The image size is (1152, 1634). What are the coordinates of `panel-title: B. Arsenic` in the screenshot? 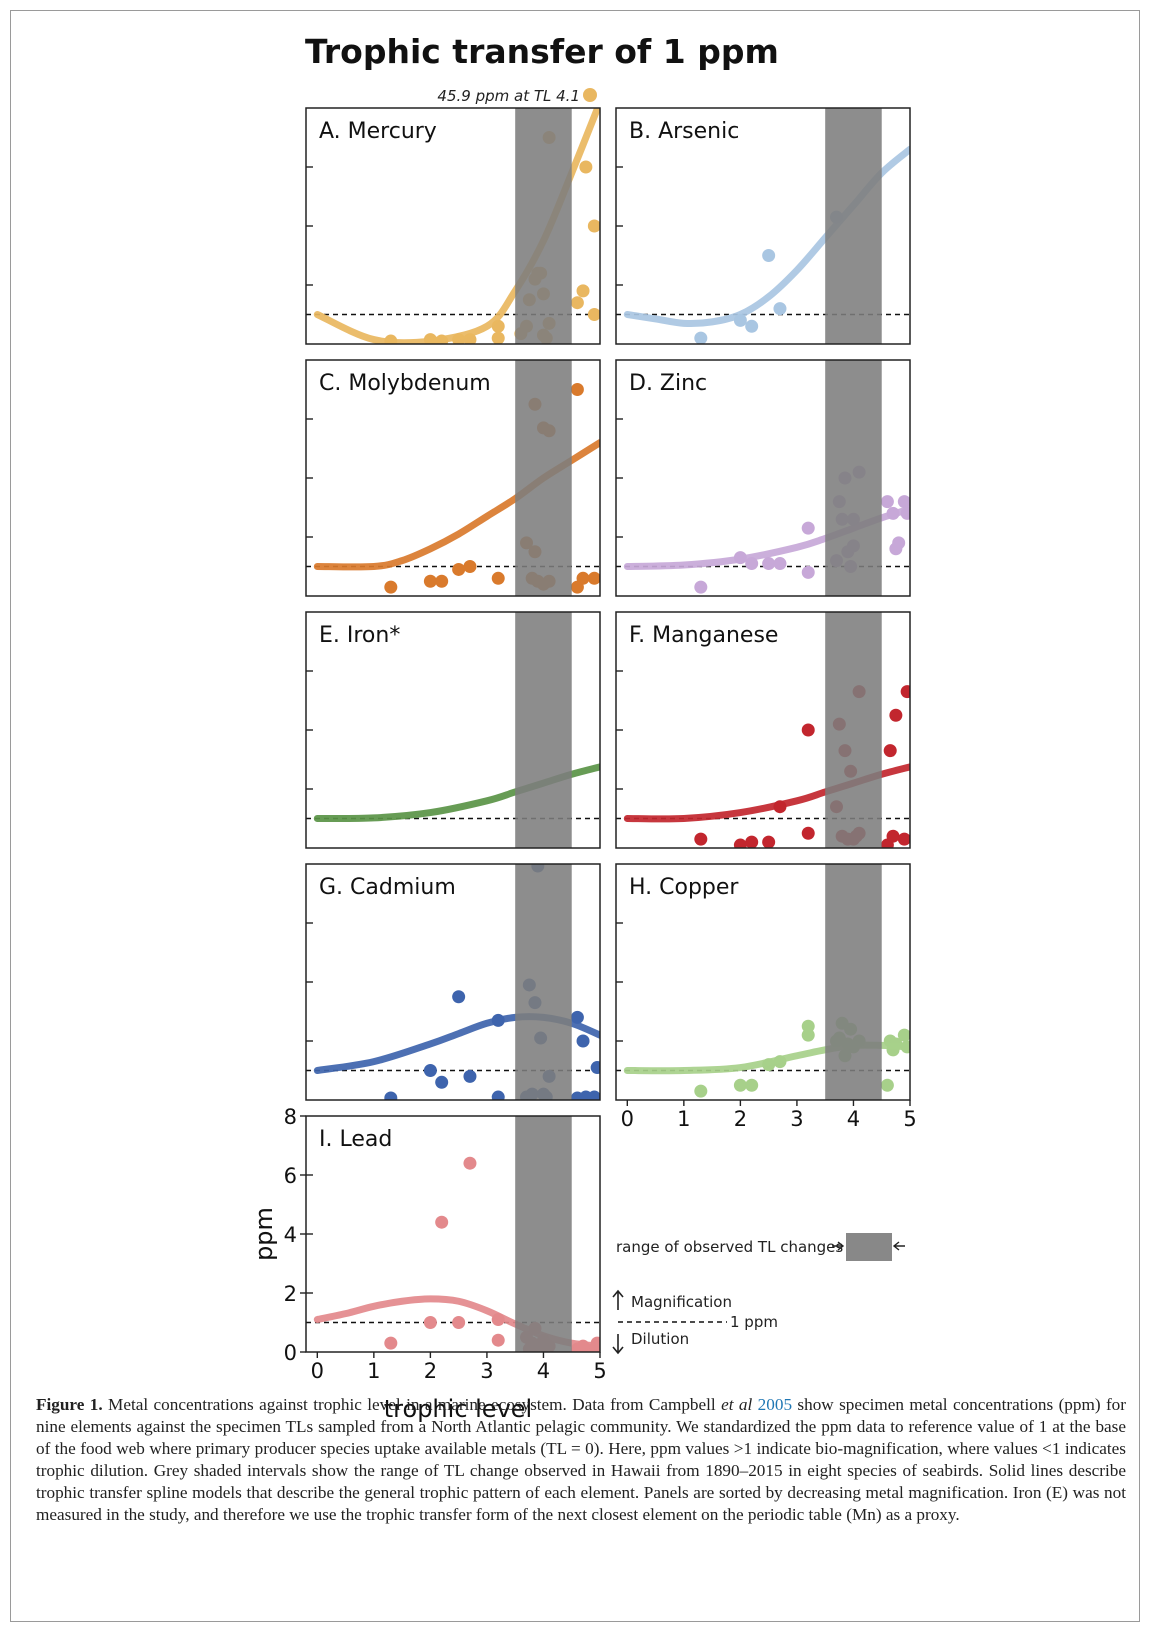 It's located at (684, 131).